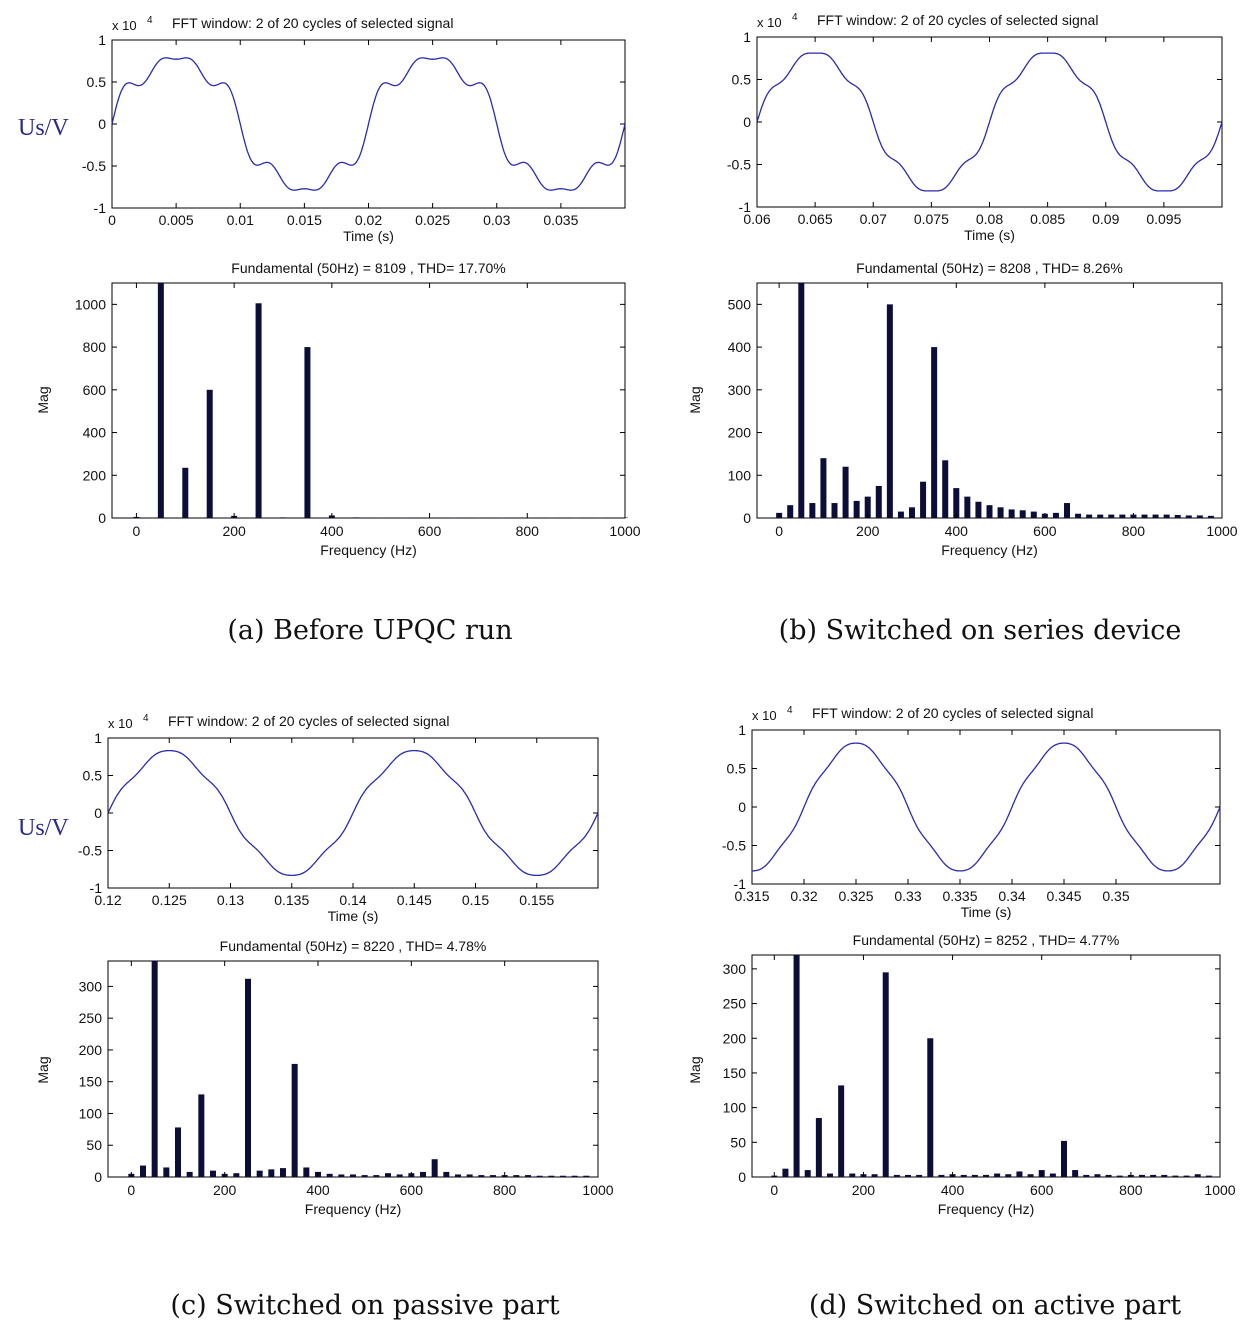  I want to click on caption-b: (b) Switched on series device, so click(980, 630).